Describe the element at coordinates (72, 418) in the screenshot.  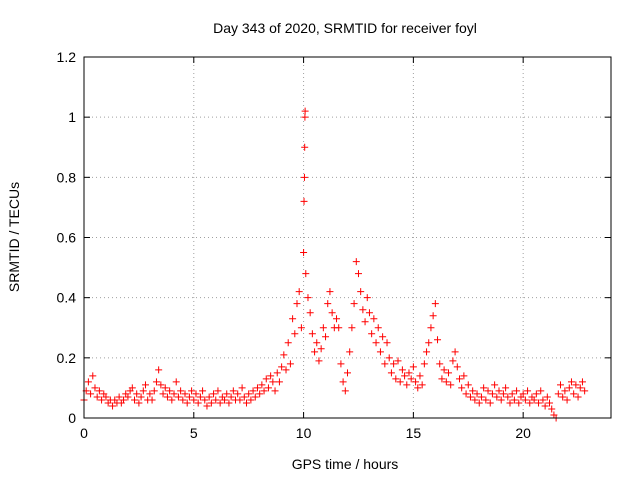
I see `y-tick-label: 0` at that location.